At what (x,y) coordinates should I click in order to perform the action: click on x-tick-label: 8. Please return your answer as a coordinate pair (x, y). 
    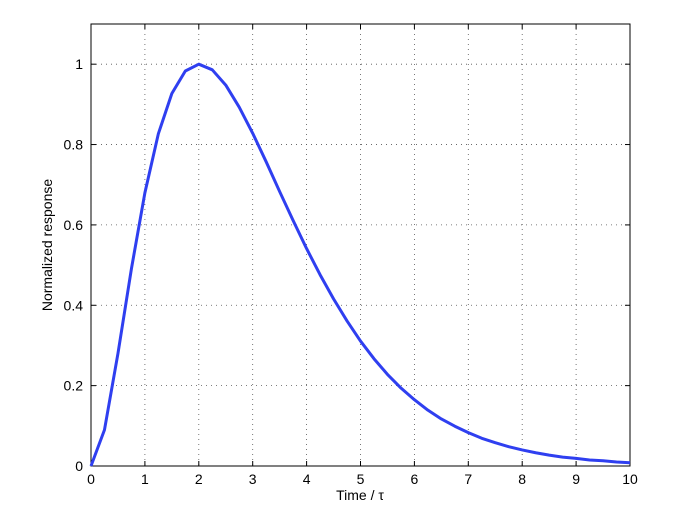
    Looking at the image, I should click on (522, 479).